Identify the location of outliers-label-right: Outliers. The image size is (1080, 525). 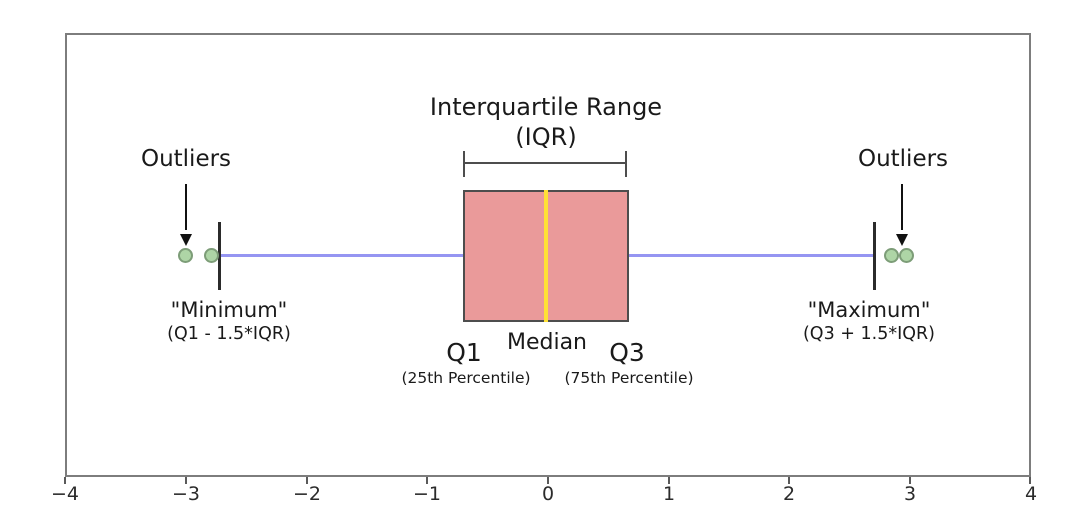
(903, 159).